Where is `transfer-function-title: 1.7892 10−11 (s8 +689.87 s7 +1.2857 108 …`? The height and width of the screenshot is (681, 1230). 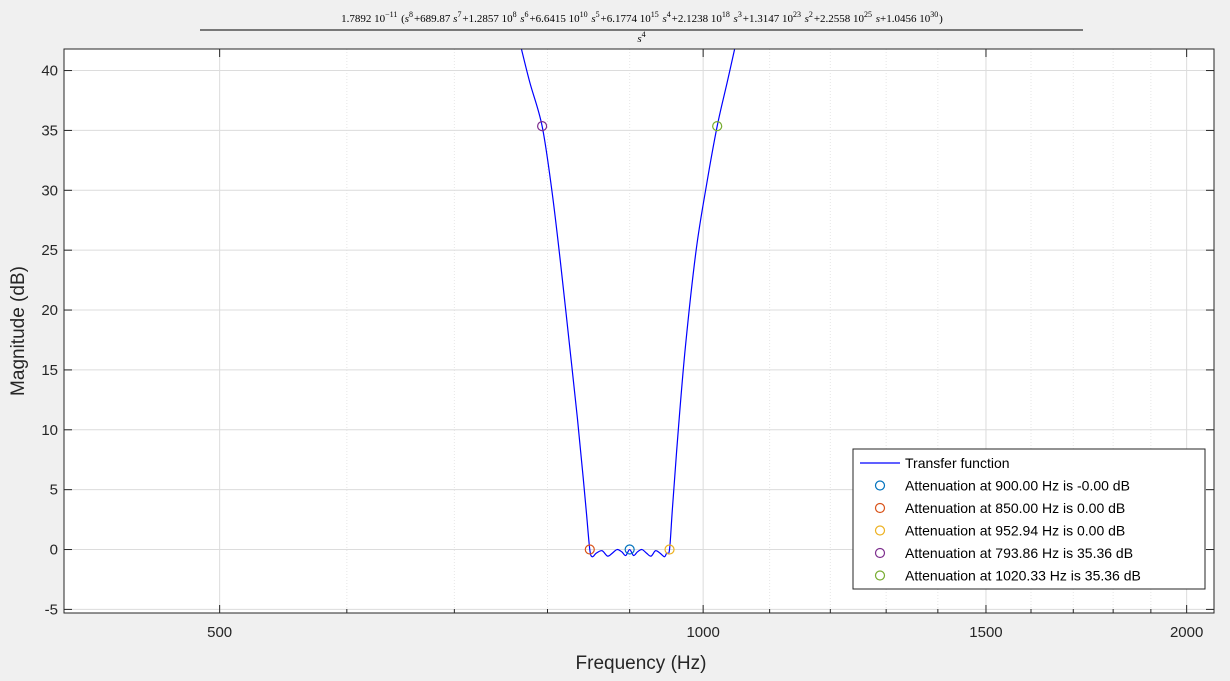
transfer-function-title: 1.7892 10−11 (s8 +689.87 s7 +1.2857 108 … is located at coordinates (642, 17).